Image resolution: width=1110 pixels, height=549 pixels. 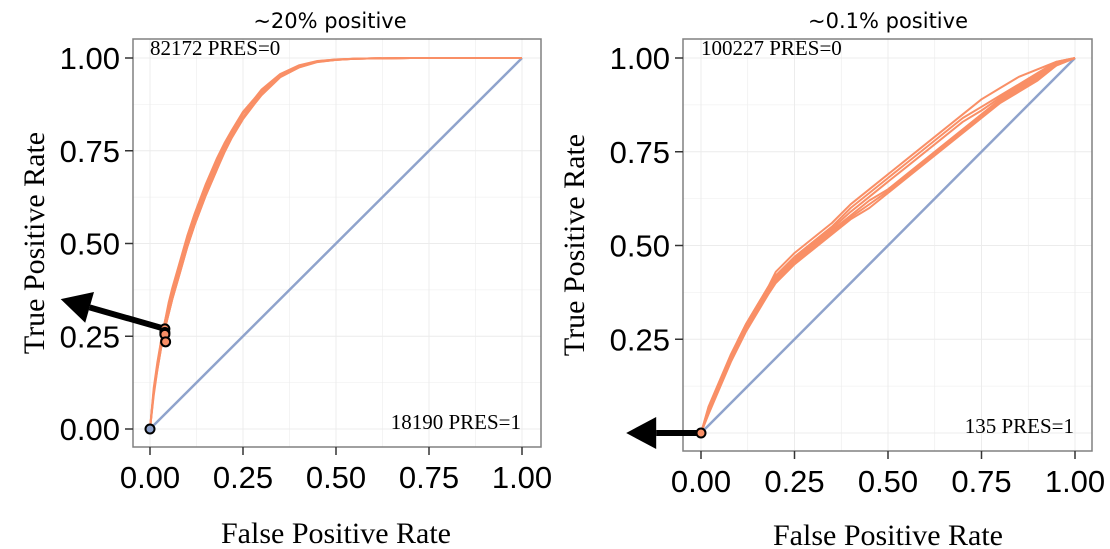 What do you see at coordinates (1019, 426) in the screenshot?
I see `annotation-pres1: 135 PRES=1` at bounding box center [1019, 426].